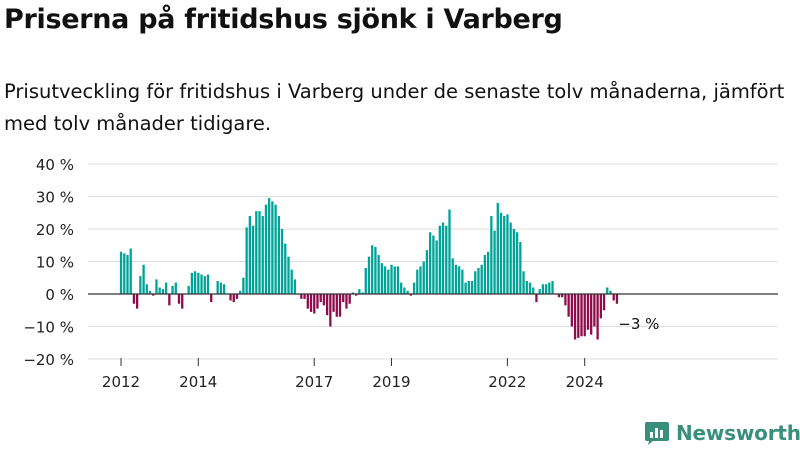  Describe the element at coordinates (283, 19) in the screenshot. I see `chart-title: Priserna på fritidshus sjönk i Varberg` at that location.